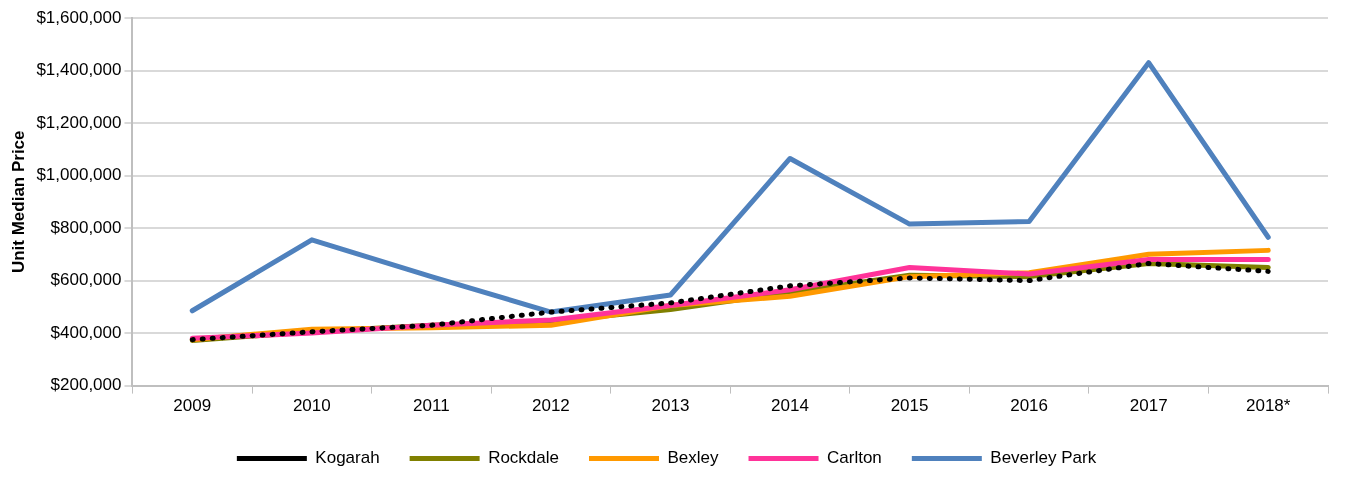 The image size is (1353, 477). What do you see at coordinates (86, 385) in the screenshot?
I see `y-tick-label: $200,000` at bounding box center [86, 385].